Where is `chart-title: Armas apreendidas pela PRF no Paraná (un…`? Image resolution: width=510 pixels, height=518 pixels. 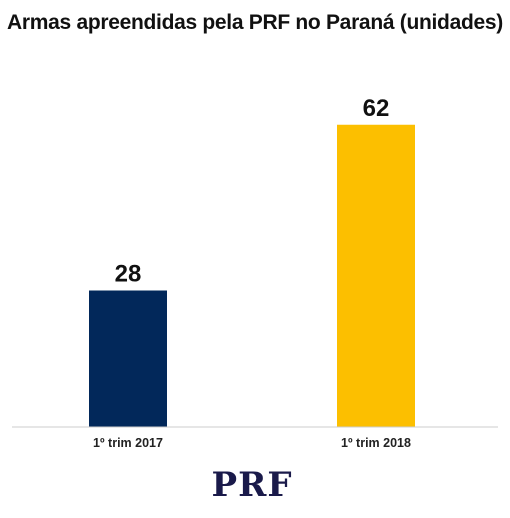
chart-title: Armas apreendidas pela PRF no Paraná (un… is located at coordinates (255, 22).